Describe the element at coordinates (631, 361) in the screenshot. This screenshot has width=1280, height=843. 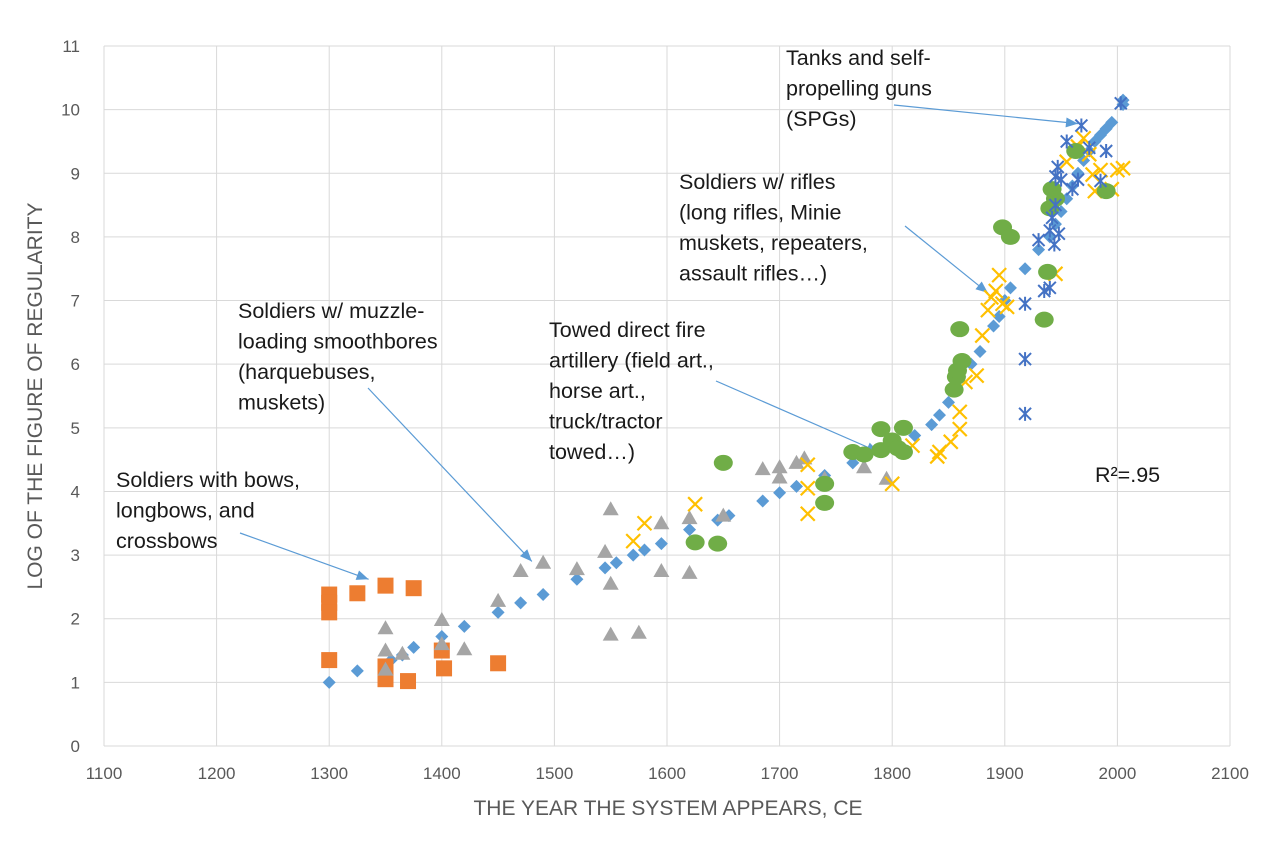
I see `annotation-line: artillery (field art.,` at that location.